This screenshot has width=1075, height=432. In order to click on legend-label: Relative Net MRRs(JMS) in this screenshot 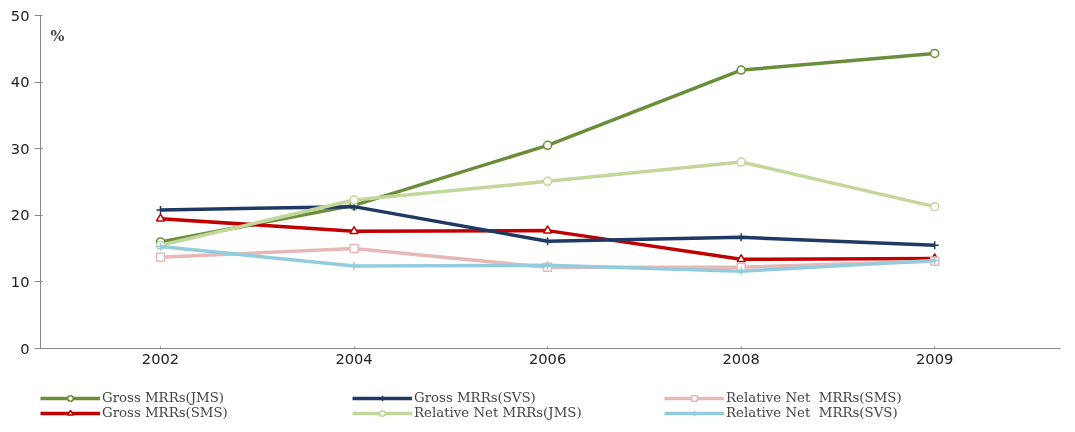, I will do `click(498, 412)`.